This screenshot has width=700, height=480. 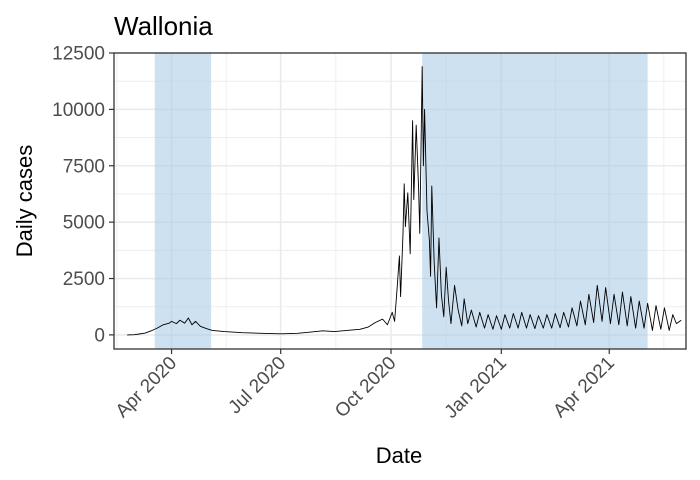 What do you see at coordinates (99, 335) in the screenshot?
I see `y-tick-label: 0` at bounding box center [99, 335].